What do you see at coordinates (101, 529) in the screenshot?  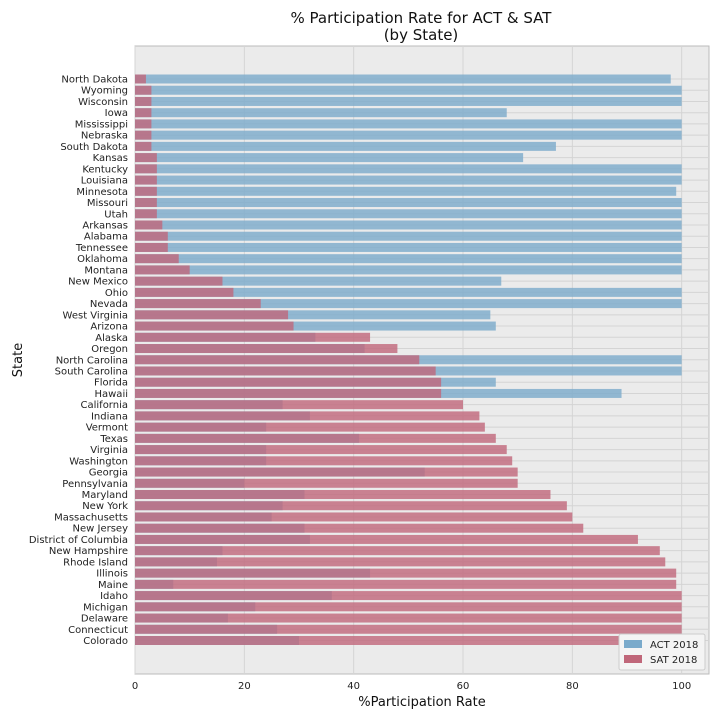 I see `y-tick-label: New Jersey` at bounding box center [101, 529].